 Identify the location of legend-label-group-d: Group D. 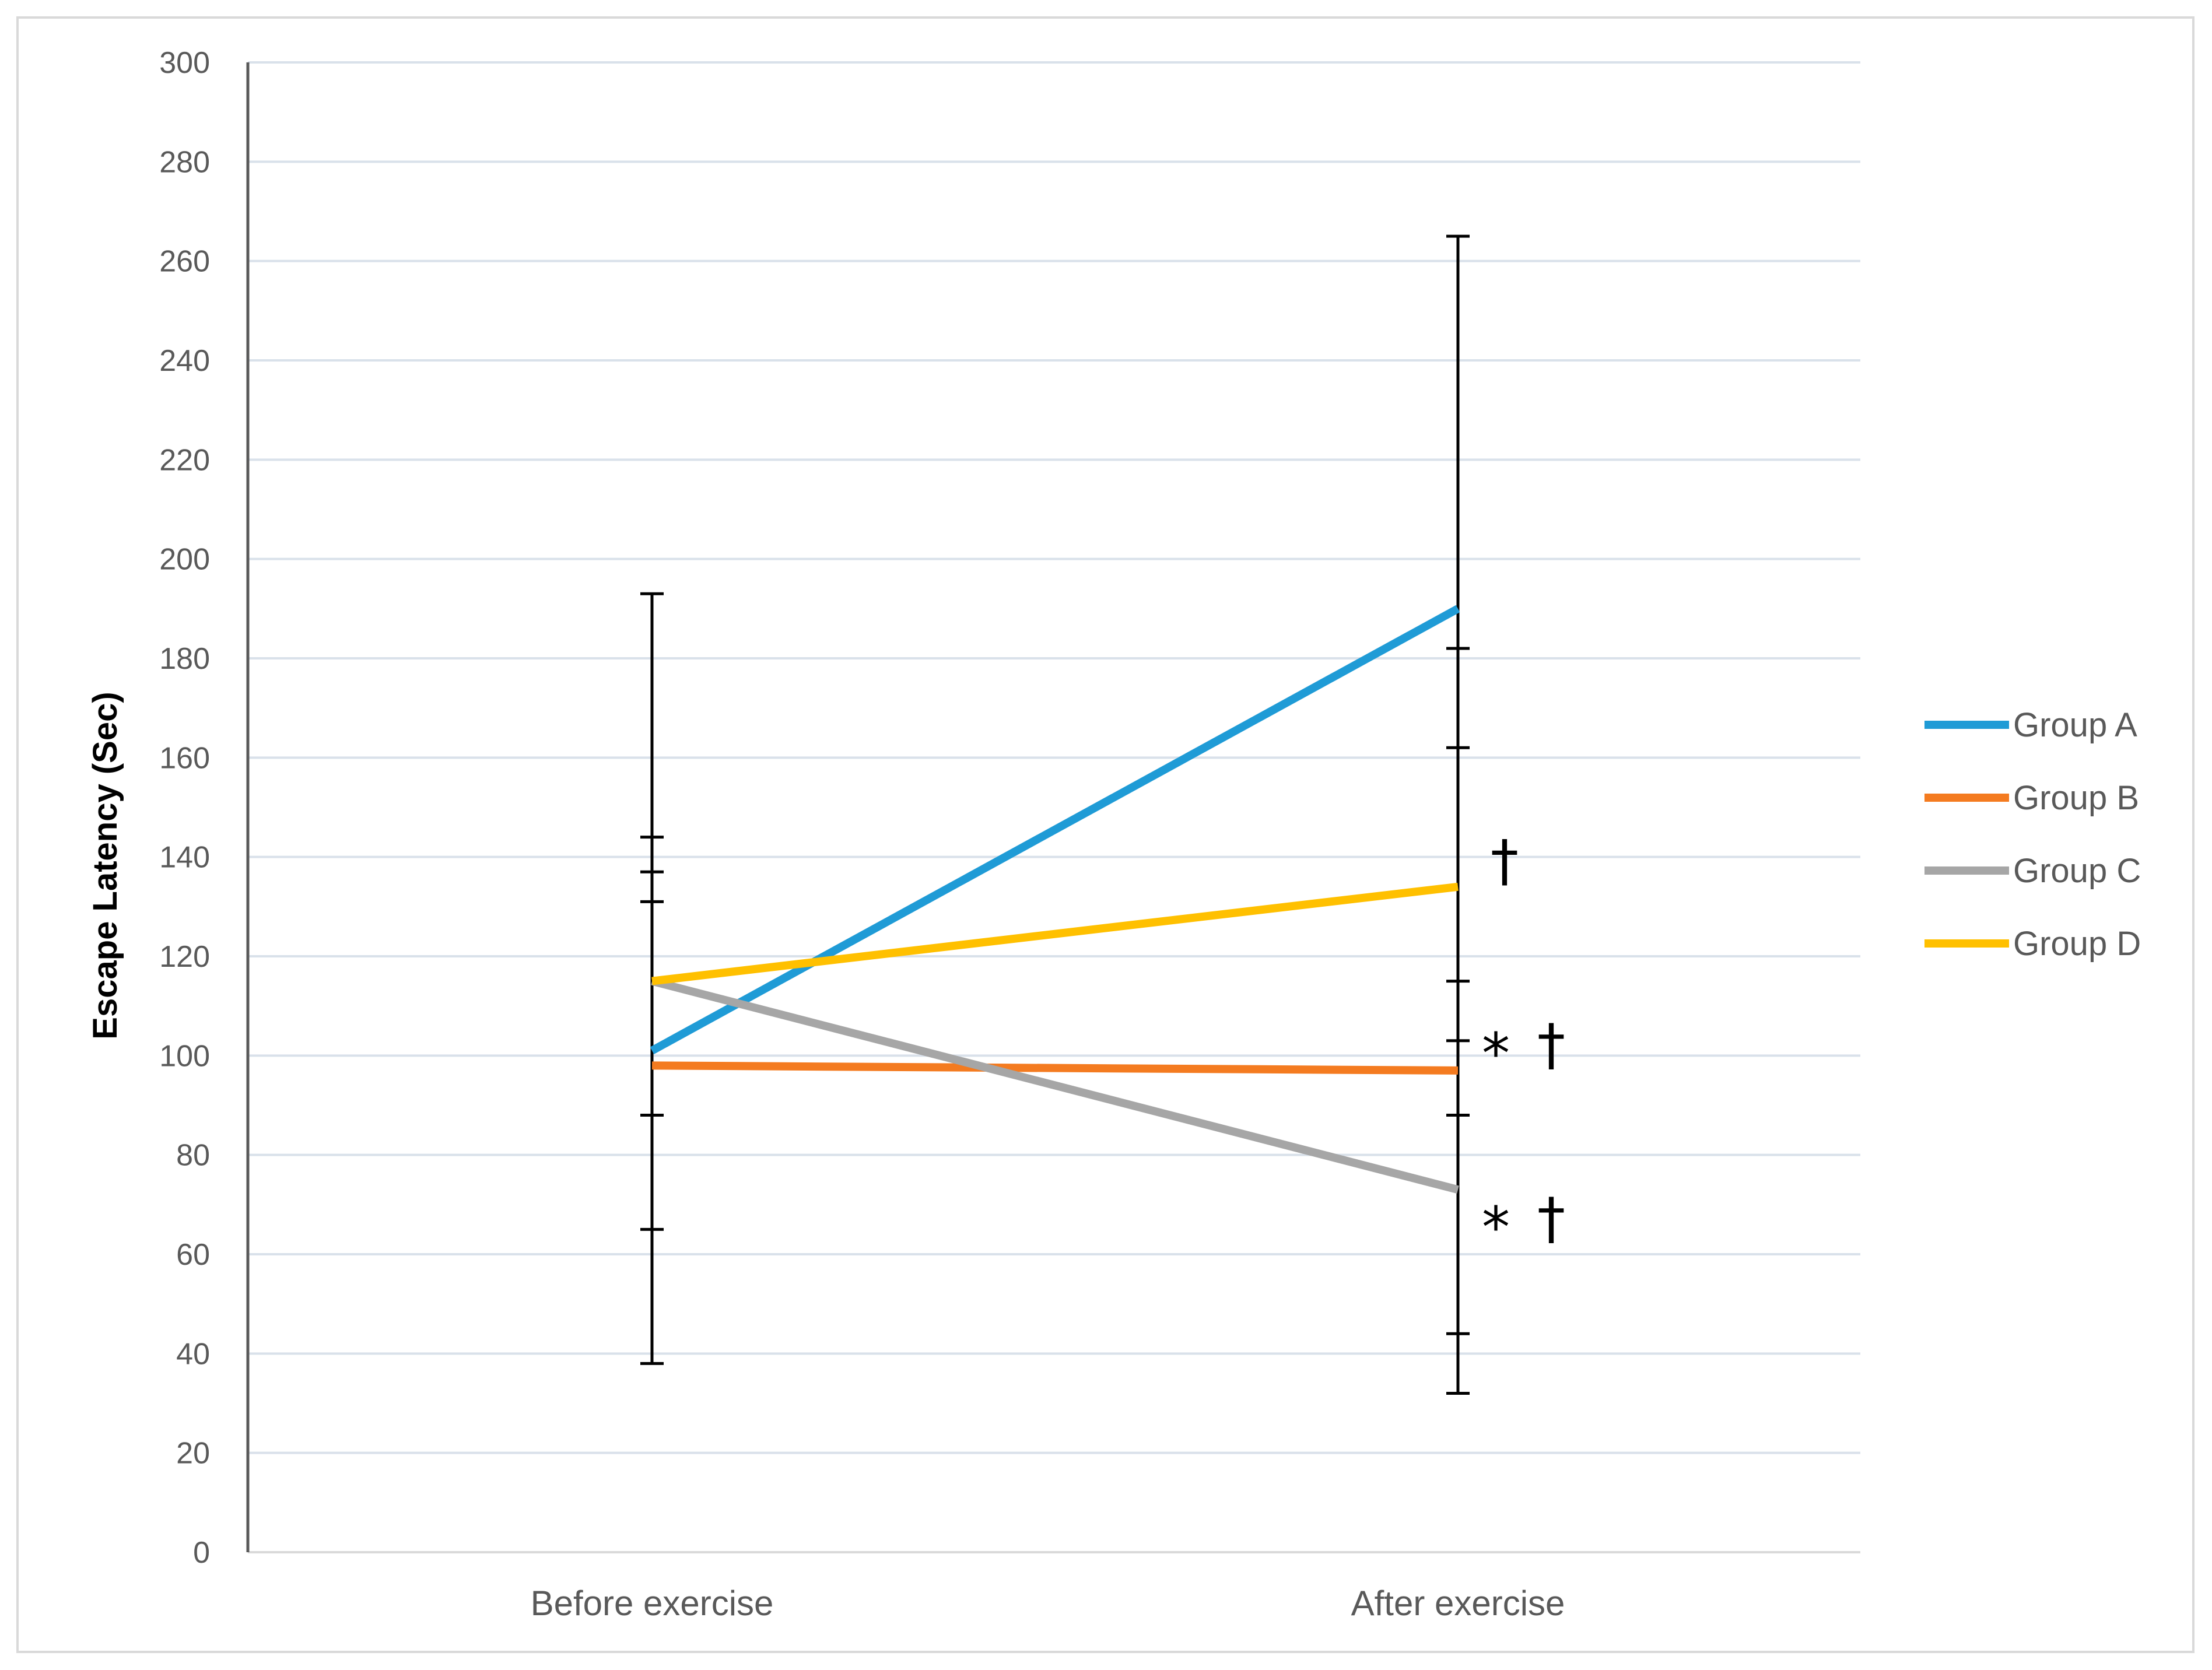
(2077, 944).